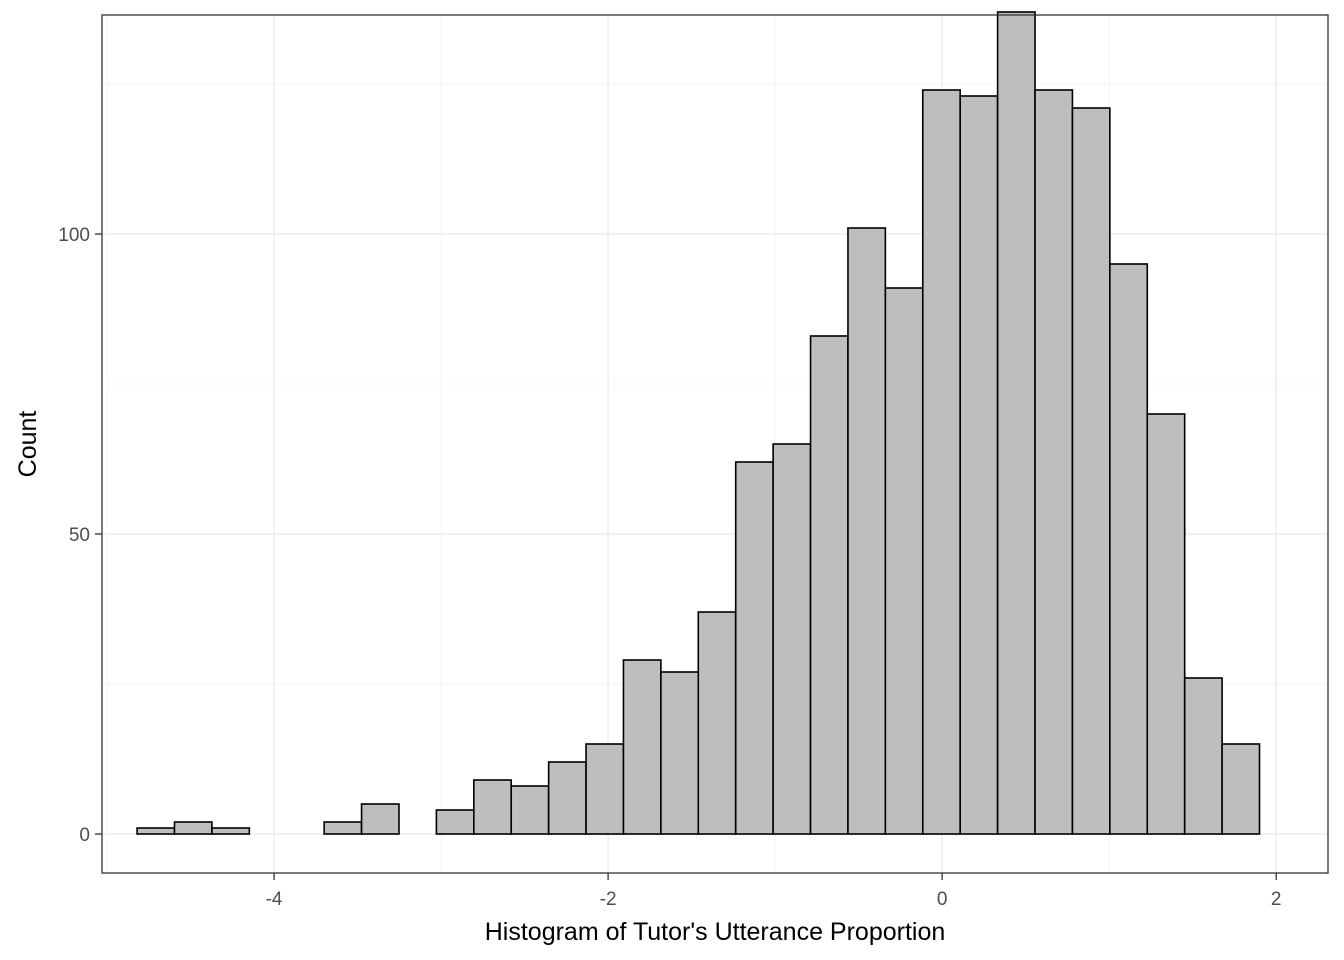 The width and height of the screenshot is (1344, 960). I want to click on x-tick-label: 2, so click(1276, 899).